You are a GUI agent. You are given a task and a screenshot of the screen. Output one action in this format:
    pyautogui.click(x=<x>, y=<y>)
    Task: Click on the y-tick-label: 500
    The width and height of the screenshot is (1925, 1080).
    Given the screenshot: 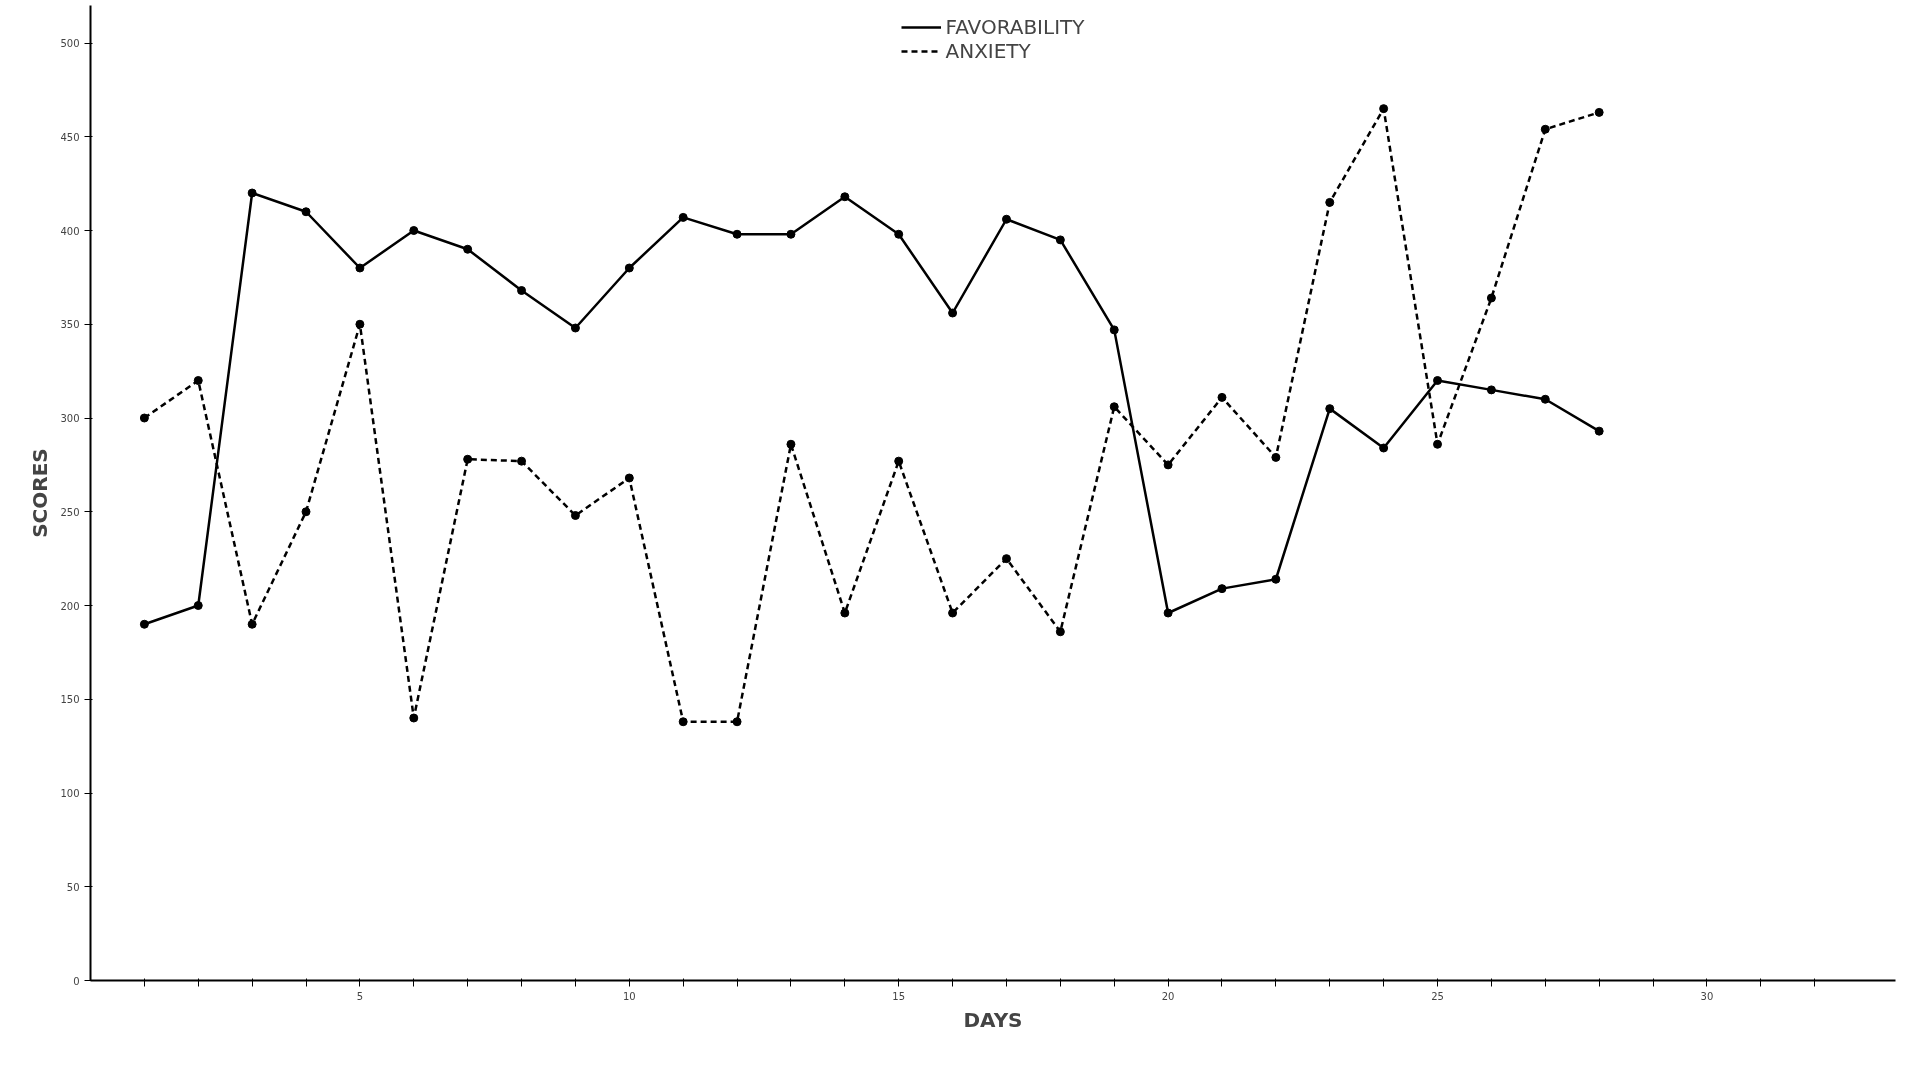 What is the action you would take?
    pyautogui.click(x=70, y=43)
    